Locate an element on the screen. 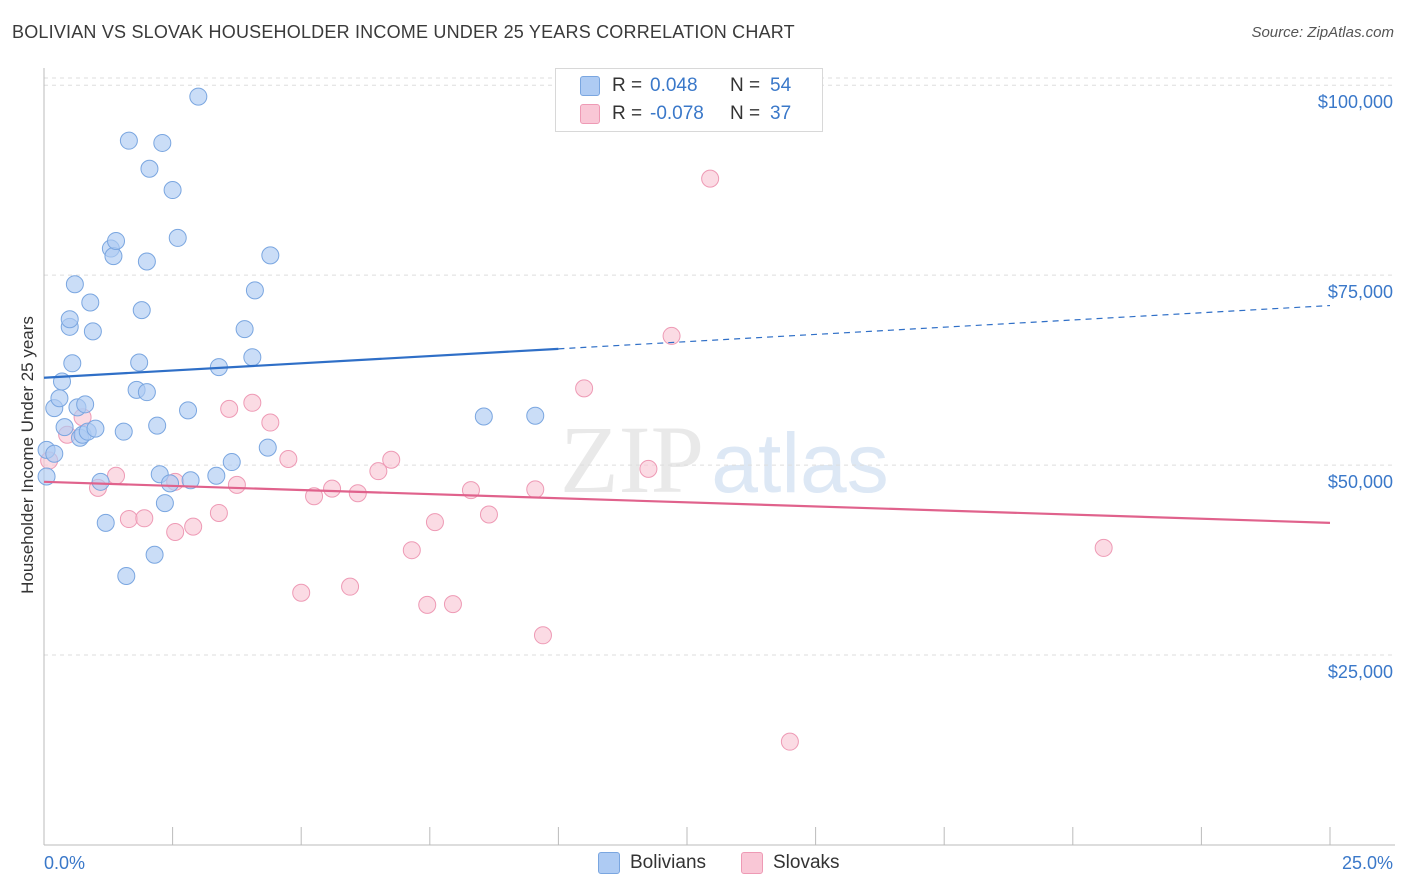 The image size is (1406, 892). x-tick-label: 0.0% is located at coordinates (64, 863).